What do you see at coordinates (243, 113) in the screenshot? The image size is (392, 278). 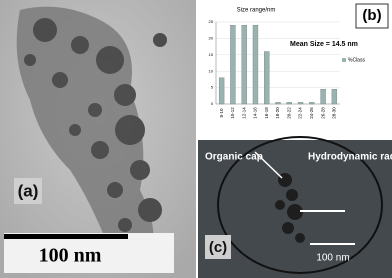 I see `x-tick-label: 12-14` at bounding box center [243, 113].